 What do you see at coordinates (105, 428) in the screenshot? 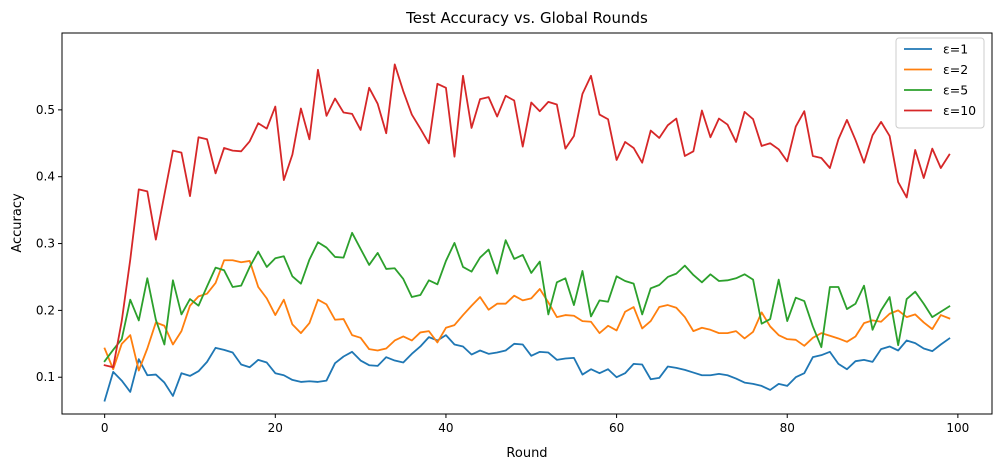
I see `x-tick-label: 0` at bounding box center [105, 428].